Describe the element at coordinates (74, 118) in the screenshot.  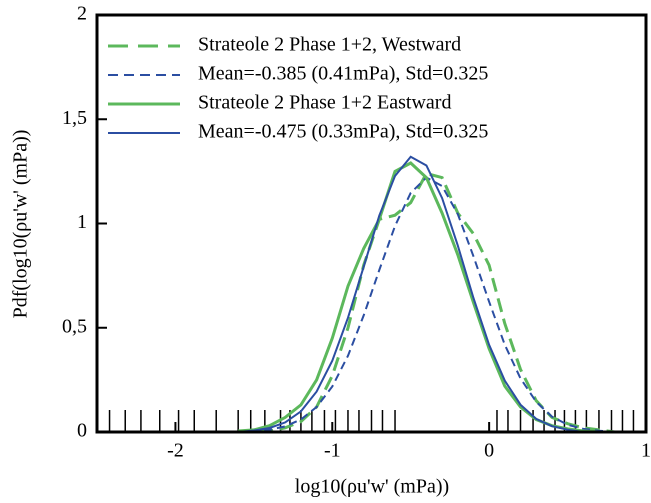
I see `y-tick-label: 1,5` at that location.